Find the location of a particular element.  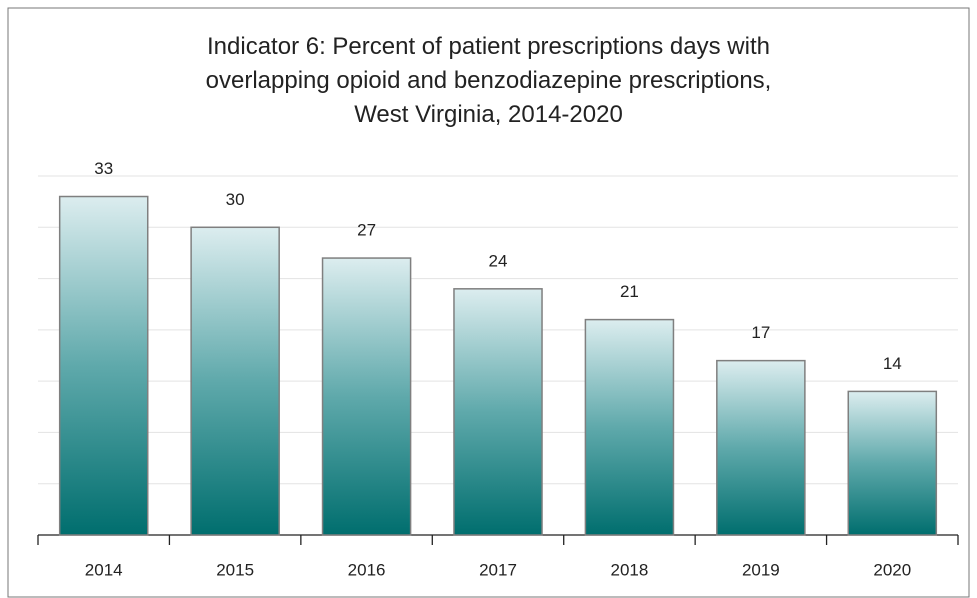

x-tick-label: 2018 is located at coordinates (630, 569).